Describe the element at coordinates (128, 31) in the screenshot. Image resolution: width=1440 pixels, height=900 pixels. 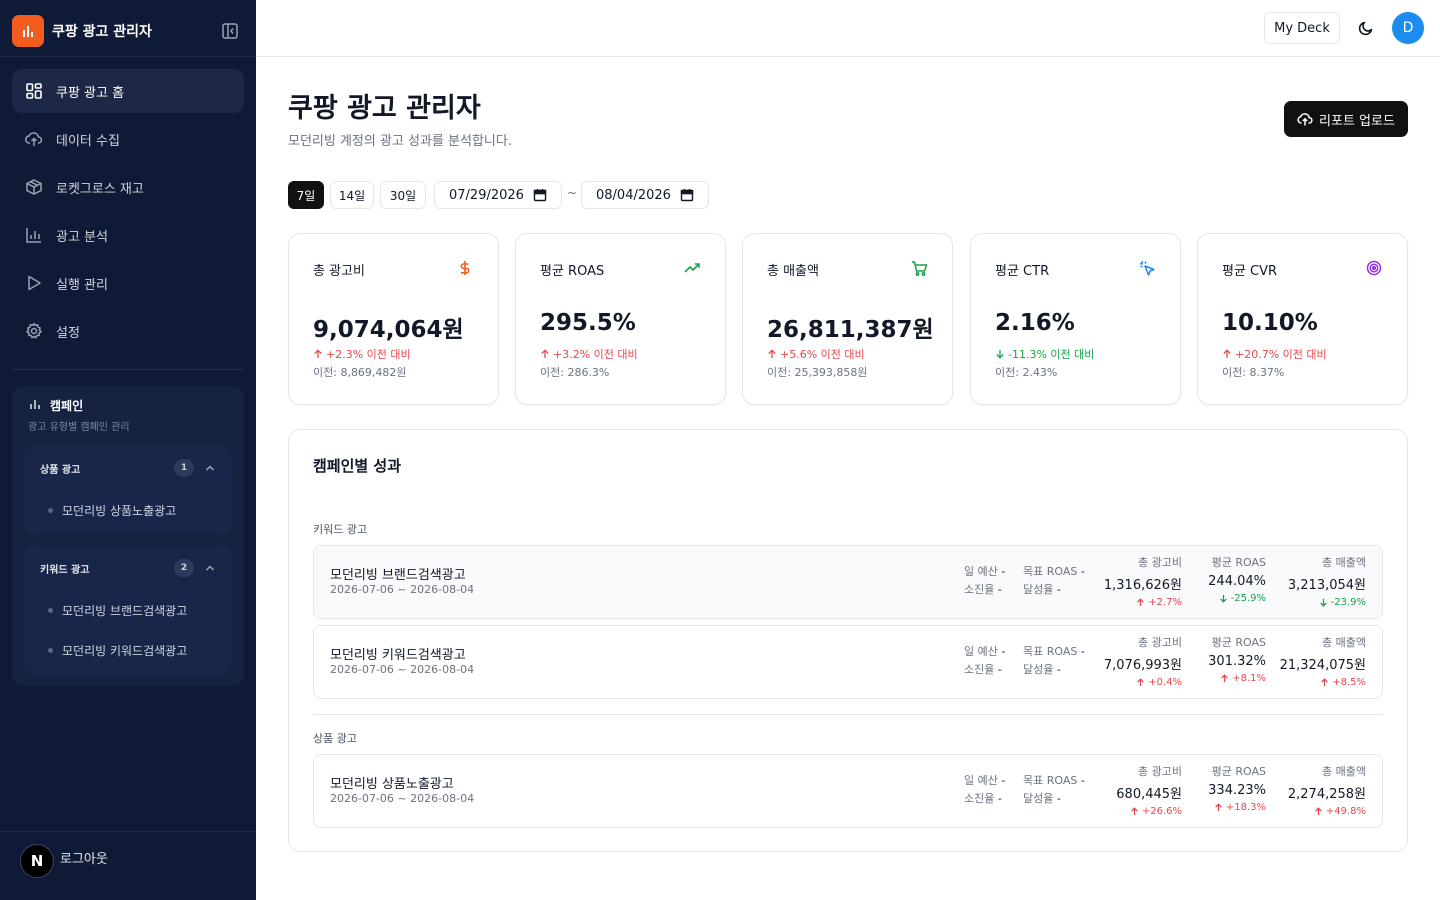
I see `brand: 쿠팡 광고 관리자` at that location.